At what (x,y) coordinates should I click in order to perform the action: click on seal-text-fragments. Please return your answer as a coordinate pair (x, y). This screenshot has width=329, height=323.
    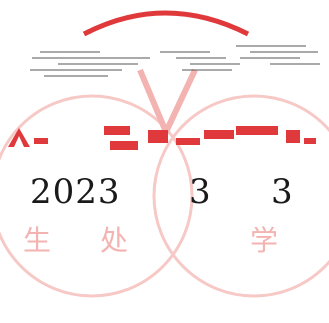
    Looking at the image, I should click on (162, 138).